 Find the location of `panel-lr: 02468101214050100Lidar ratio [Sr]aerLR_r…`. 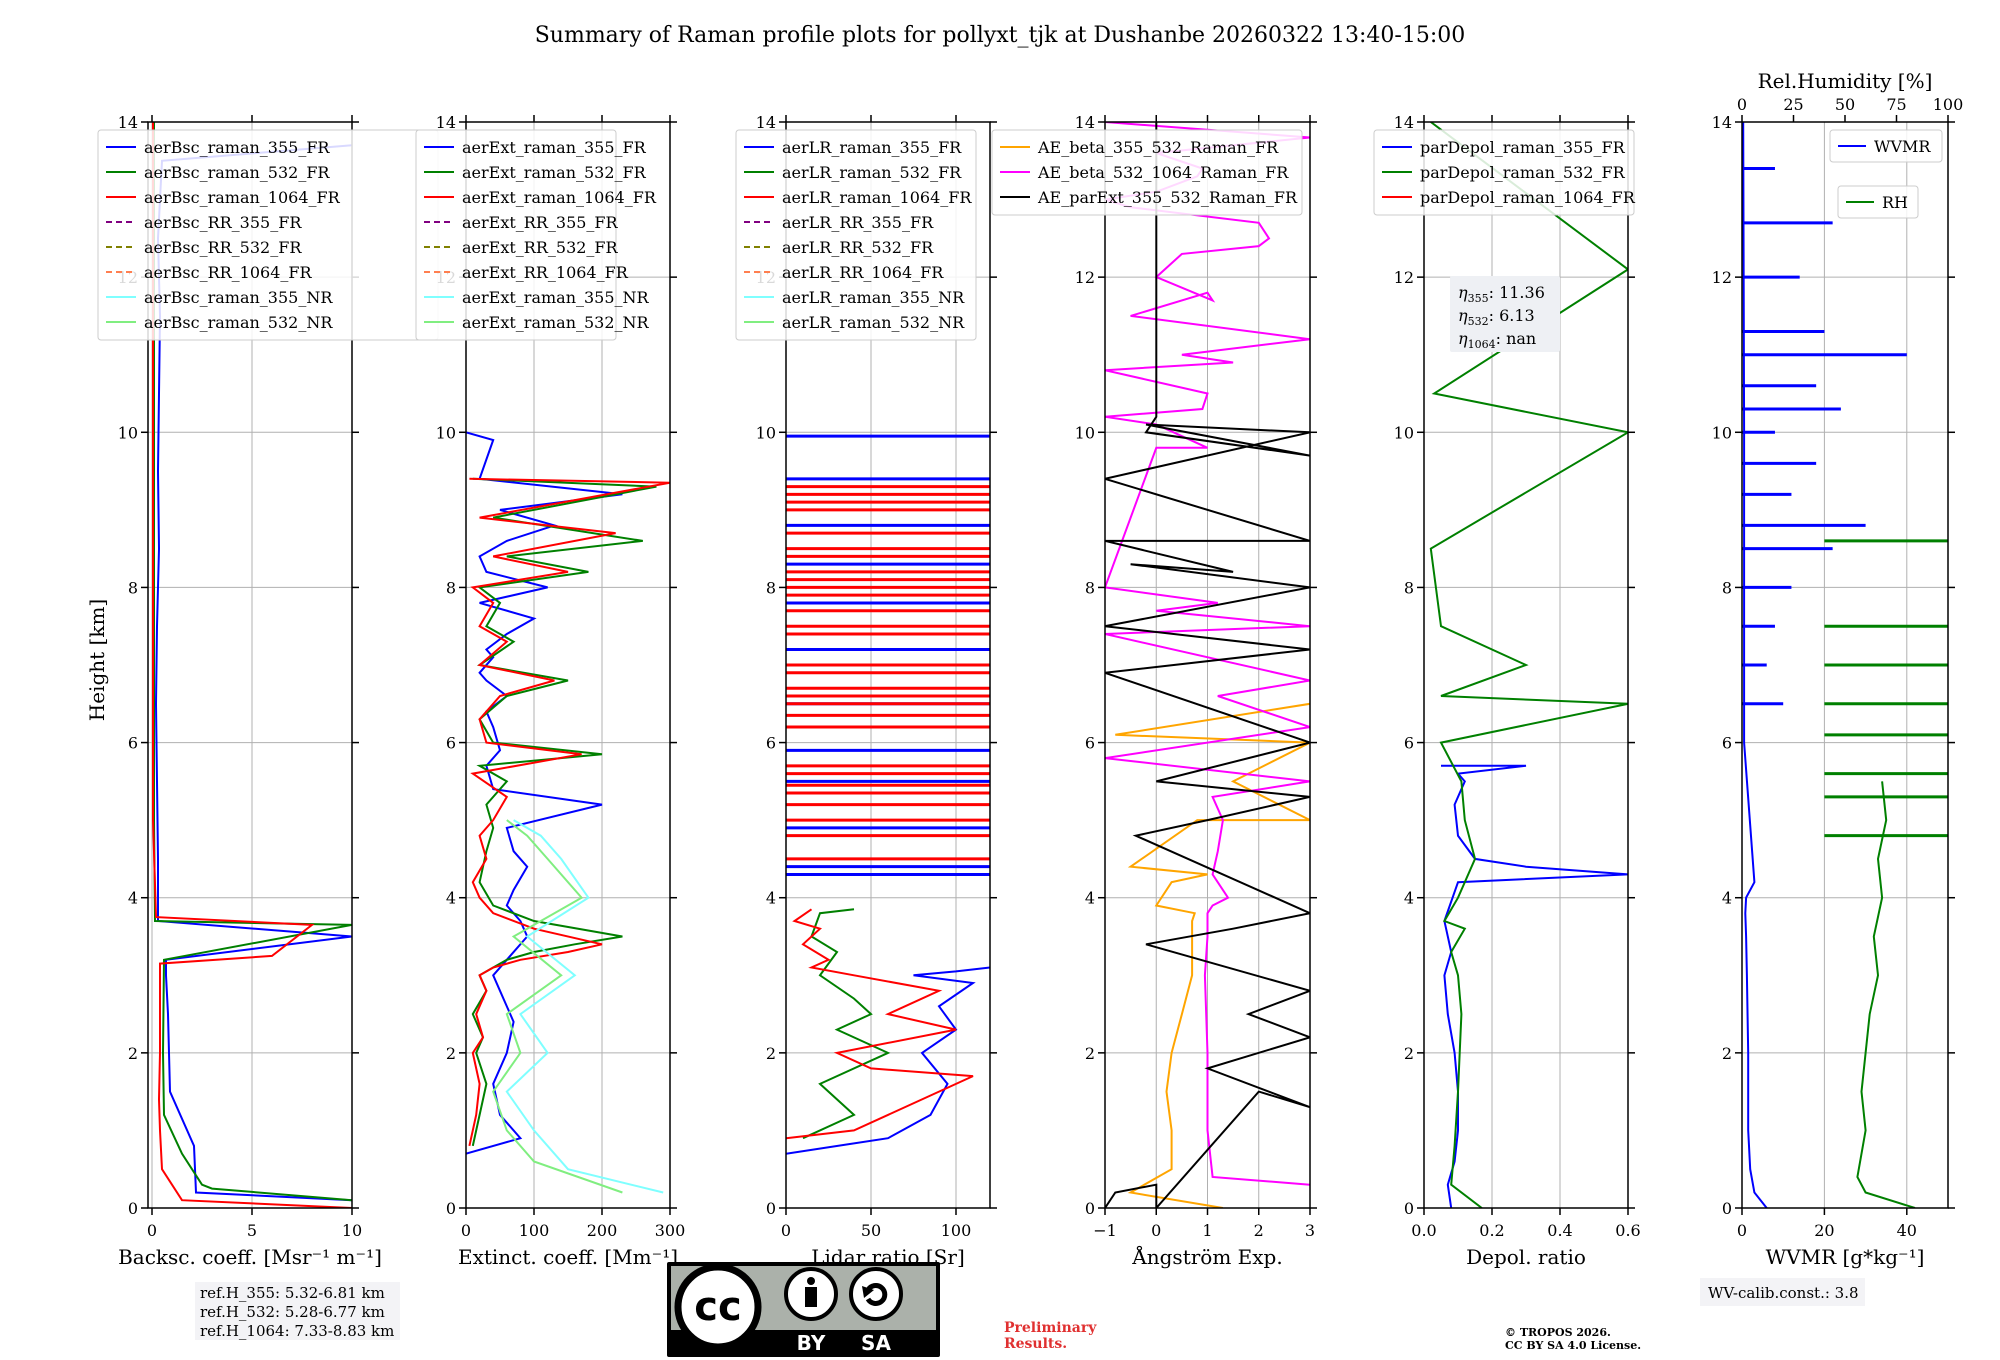

panel-lr: 02468101214050100Lidar ratio [Sr]aerLR_r… is located at coordinates (866, 691).